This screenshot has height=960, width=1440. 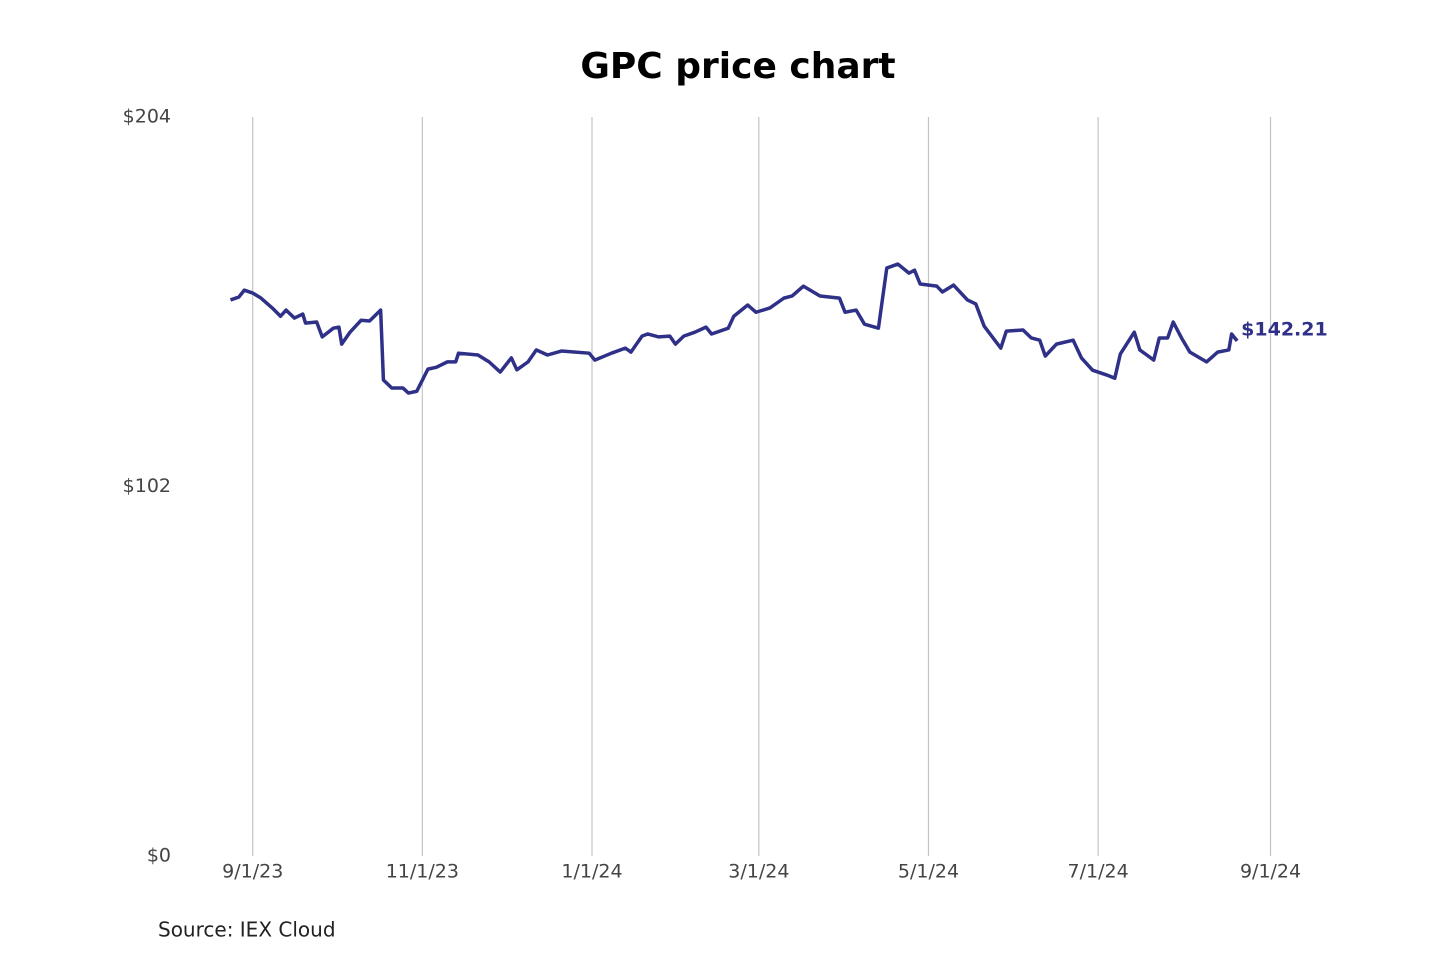 I want to click on x-tick-label: 9/1/23, so click(x=252, y=872).